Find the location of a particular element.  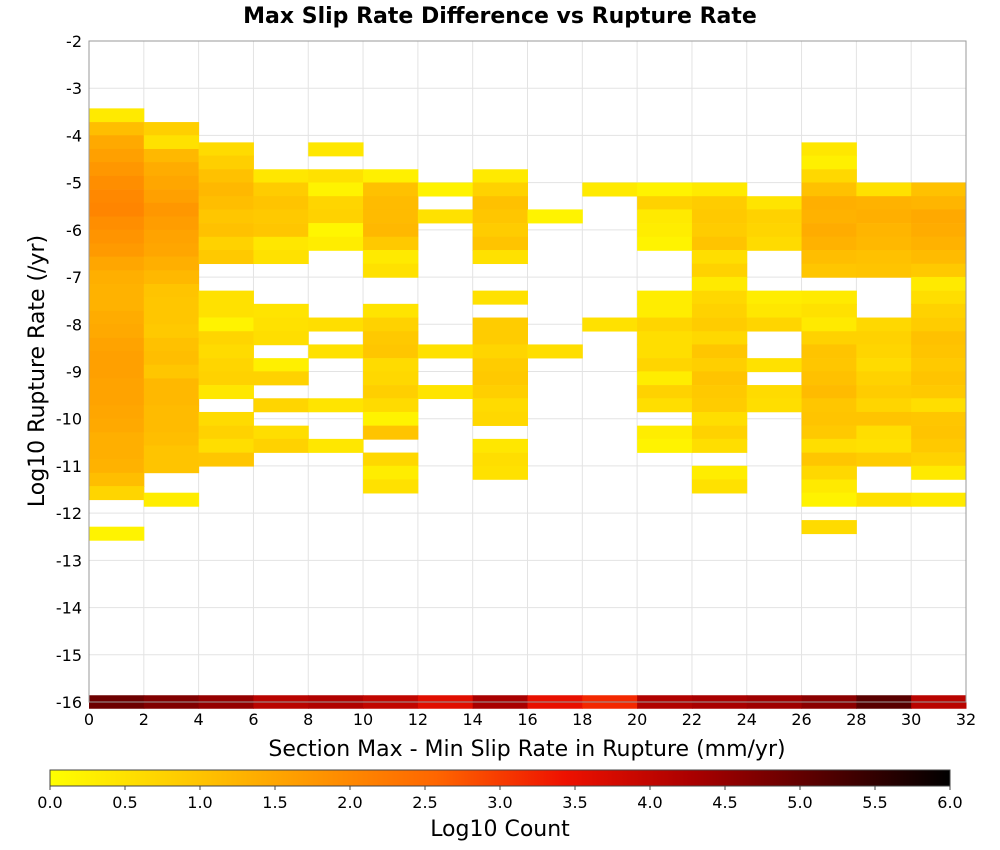

colorbar-tick-label: 4.0 is located at coordinates (649, 802).